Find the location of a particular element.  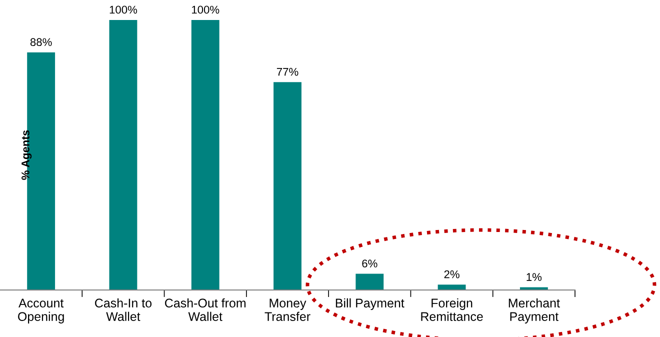

x-tick-label: Bill Payment is located at coordinates (370, 304).